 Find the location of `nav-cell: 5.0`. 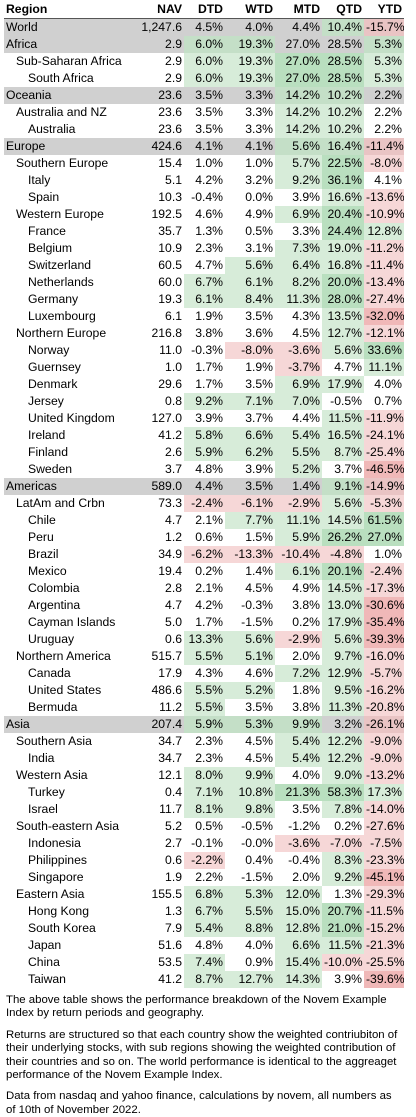

nav-cell: 5.0 is located at coordinates (173, 622).